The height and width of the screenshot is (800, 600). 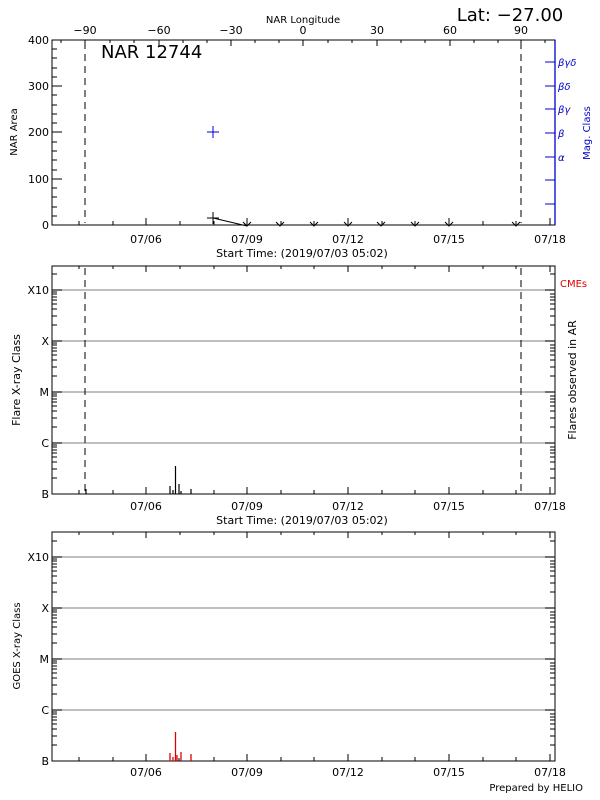 What do you see at coordinates (38, 557) in the screenshot?
I see `goes-tick-x10: X10` at bounding box center [38, 557].